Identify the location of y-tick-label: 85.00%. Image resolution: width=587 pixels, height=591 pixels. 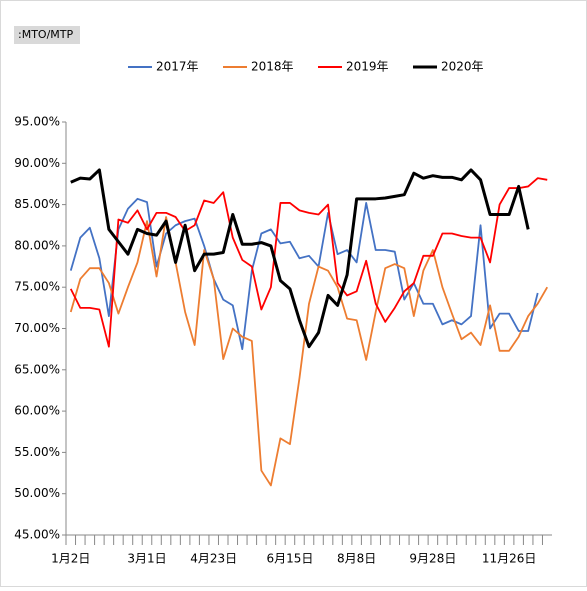
(37, 204).